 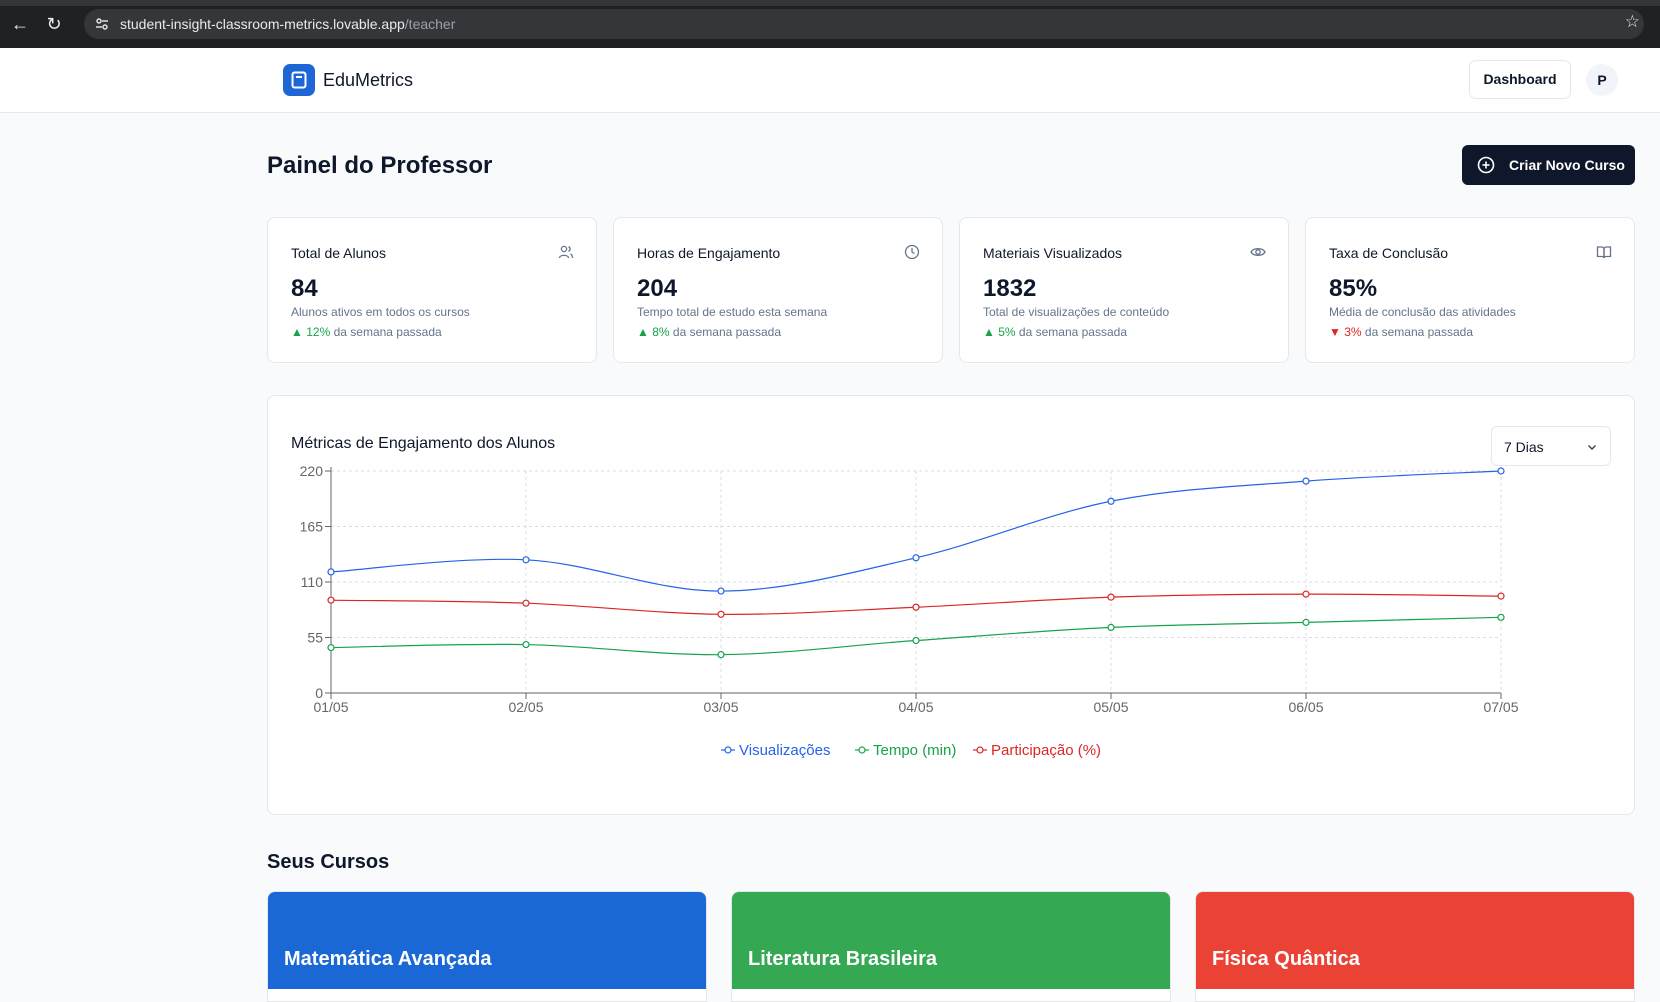 What do you see at coordinates (1335, 332) in the screenshot?
I see `trend-down-icon: ▼` at bounding box center [1335, 332].